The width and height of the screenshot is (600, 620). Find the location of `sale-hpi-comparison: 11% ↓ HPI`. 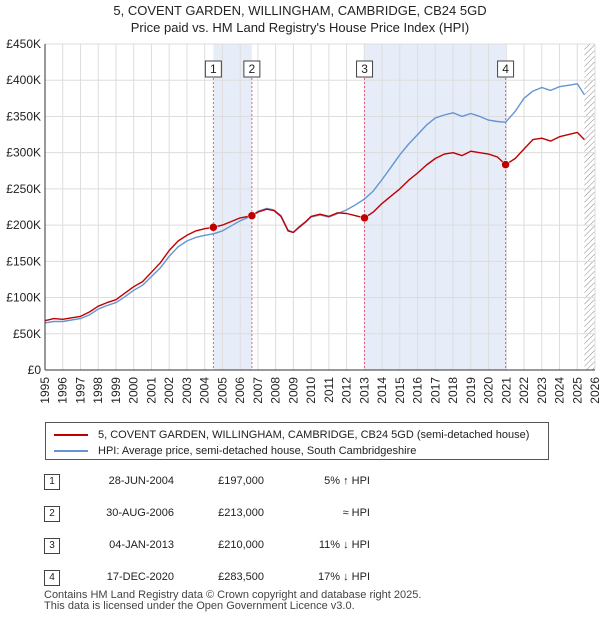

sale-hpi-comparison: 11% ↓ HPI is located at coordinates (344, 545).